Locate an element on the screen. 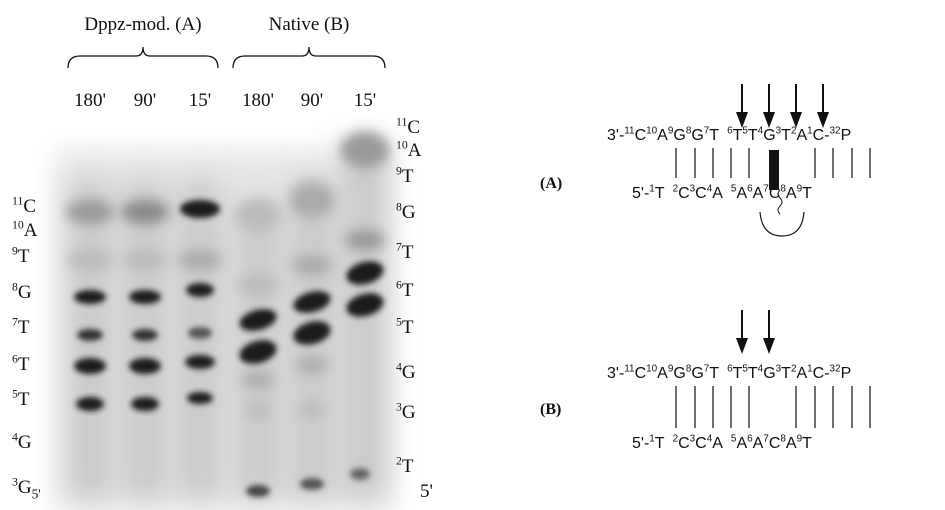  superscript: 32 is located at coordinates (836, 369).